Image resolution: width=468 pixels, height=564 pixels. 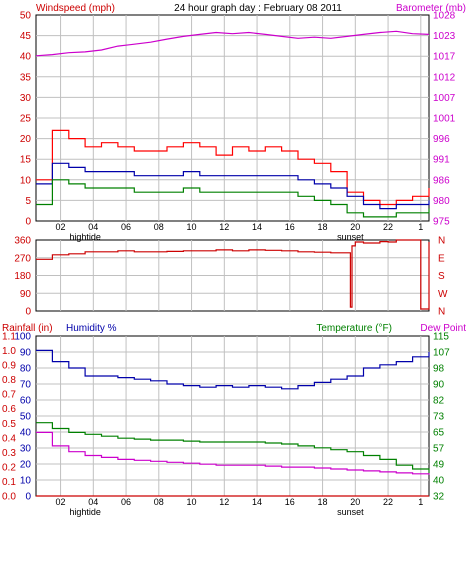 I want to click on y-tick-label: 60, so click(x=26, y=401).